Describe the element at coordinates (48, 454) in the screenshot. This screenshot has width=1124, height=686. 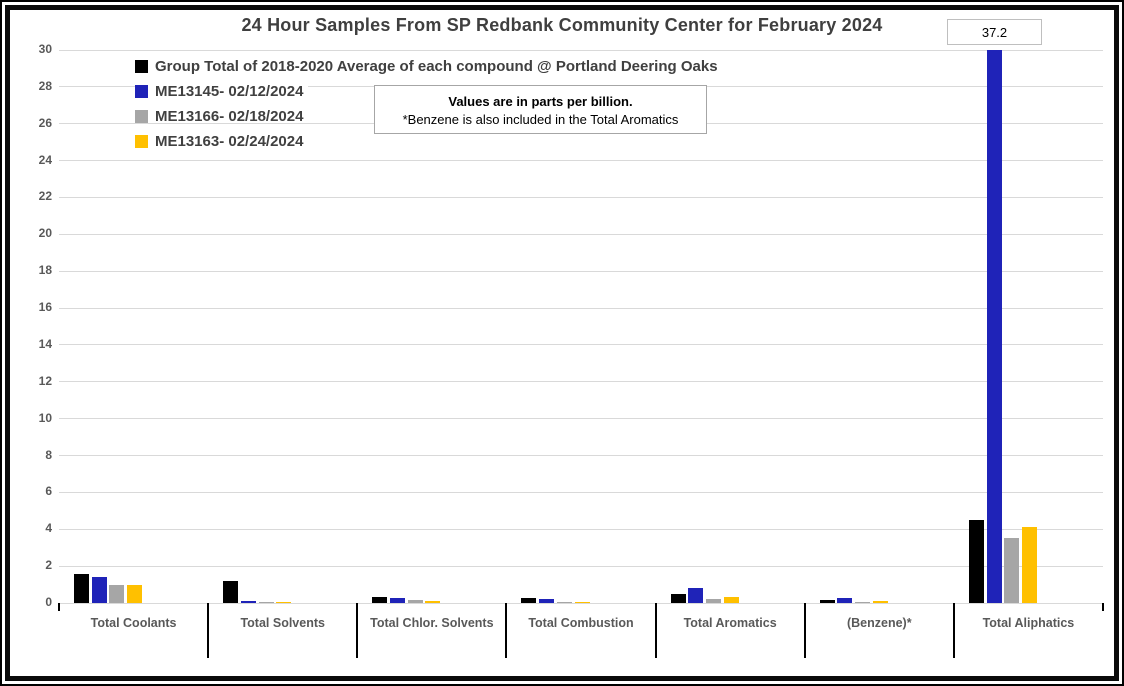
I see `y-axis-tick-label: 8` at that location.